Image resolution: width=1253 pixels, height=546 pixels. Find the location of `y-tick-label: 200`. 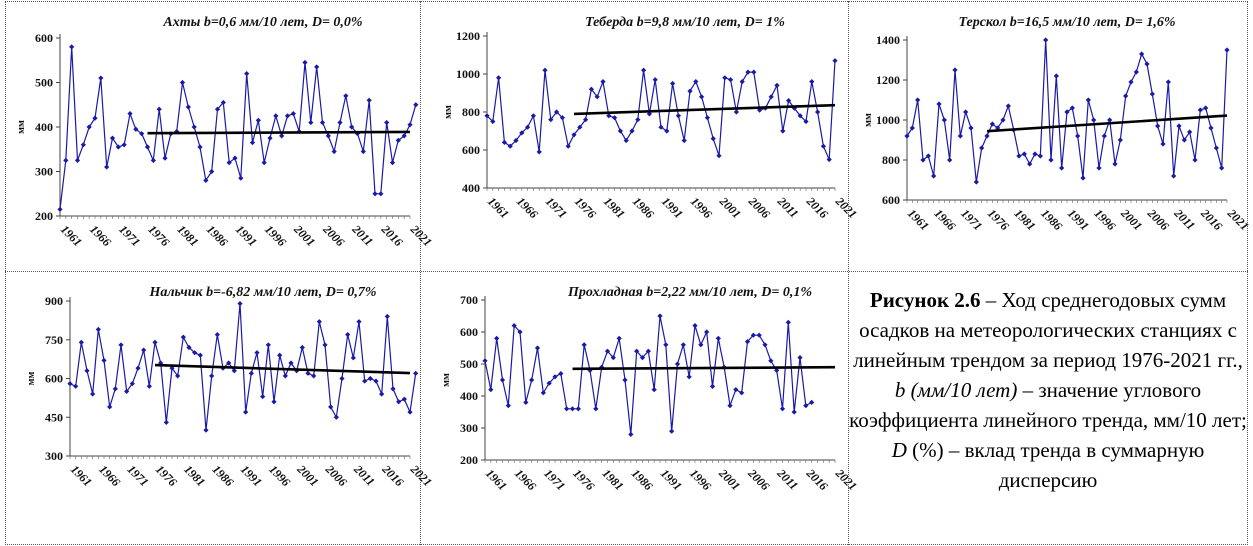

y-tick-label: 200 is located at coordinates (469, 460).